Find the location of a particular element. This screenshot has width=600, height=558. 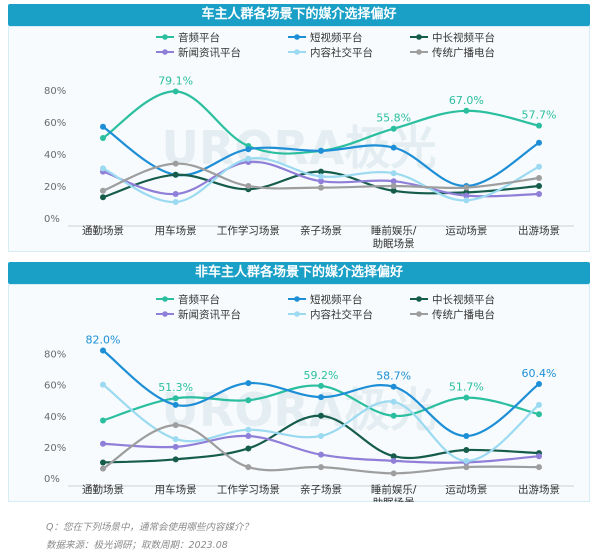

x-tick-label: 睡前娱乐/ is located at coordinates (394, 489).